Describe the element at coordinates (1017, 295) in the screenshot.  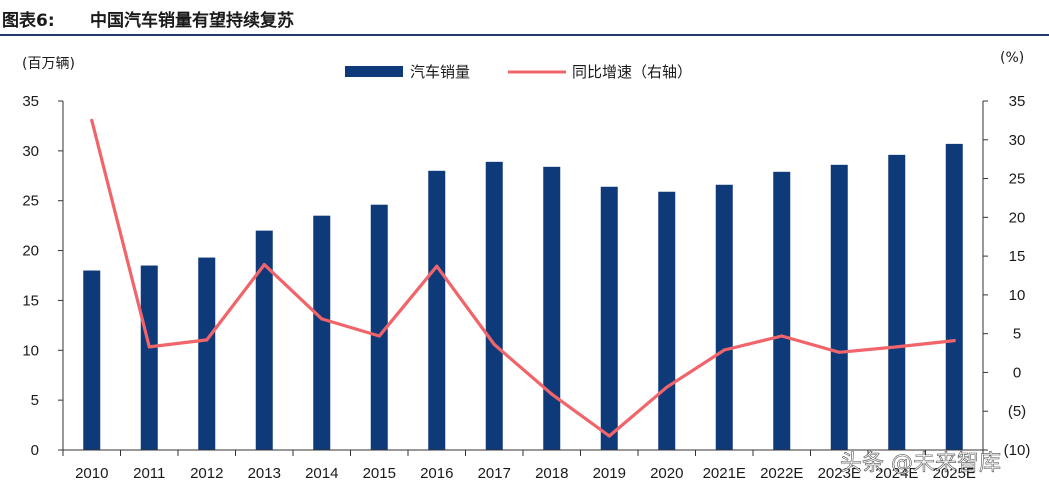
I see `right-tick-label: 10` at that location.